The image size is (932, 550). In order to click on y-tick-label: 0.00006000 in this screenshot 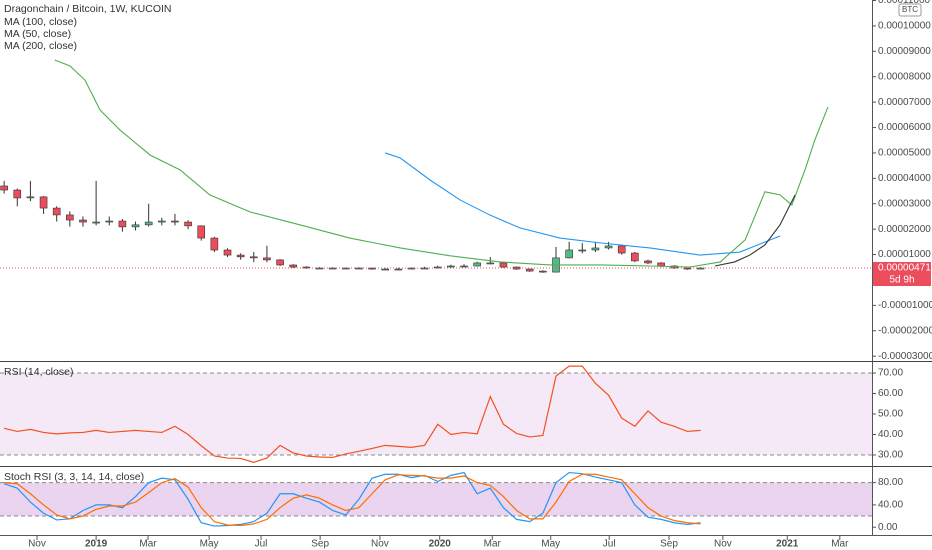, I will do `click(904, 127)`.